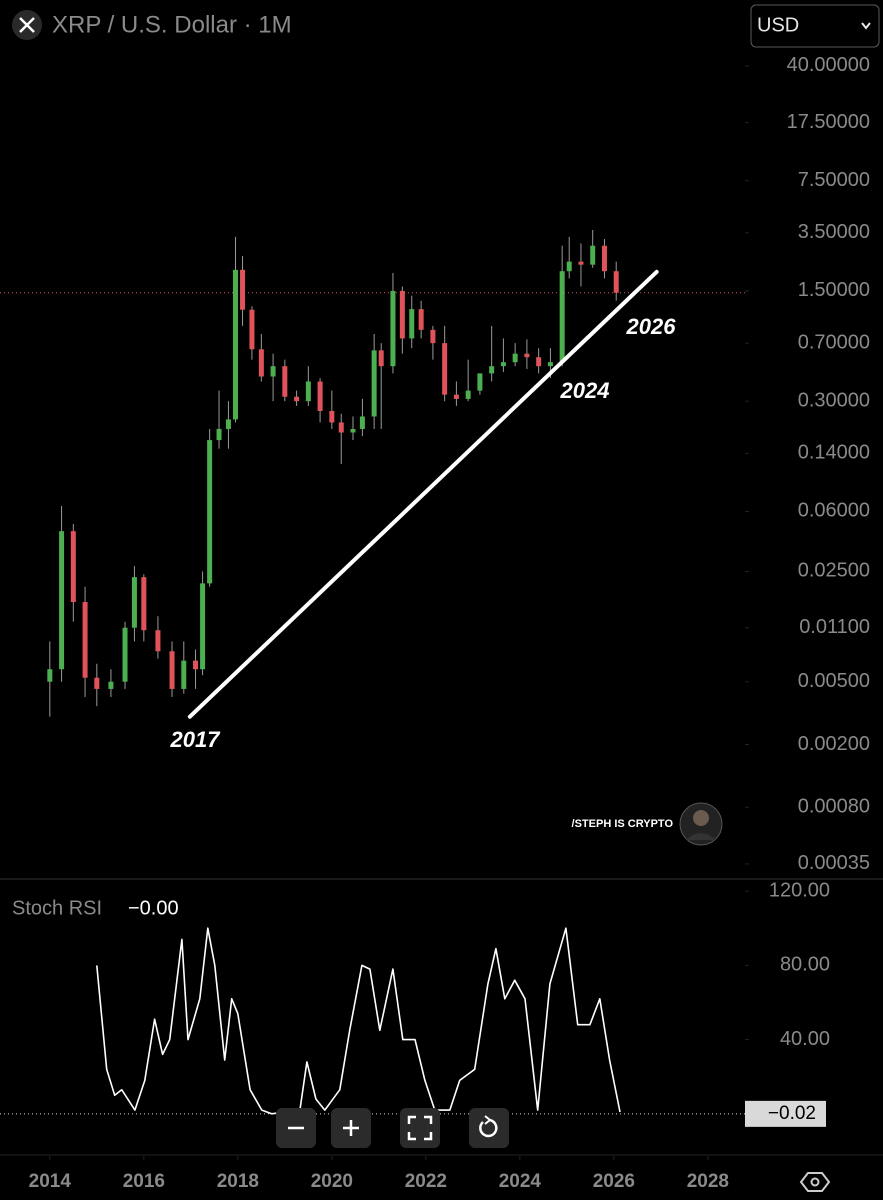 This screenshot has width=883, height=1200. I want to click on watermark: /STEPH IS CRYPTO, so click(623, 824).